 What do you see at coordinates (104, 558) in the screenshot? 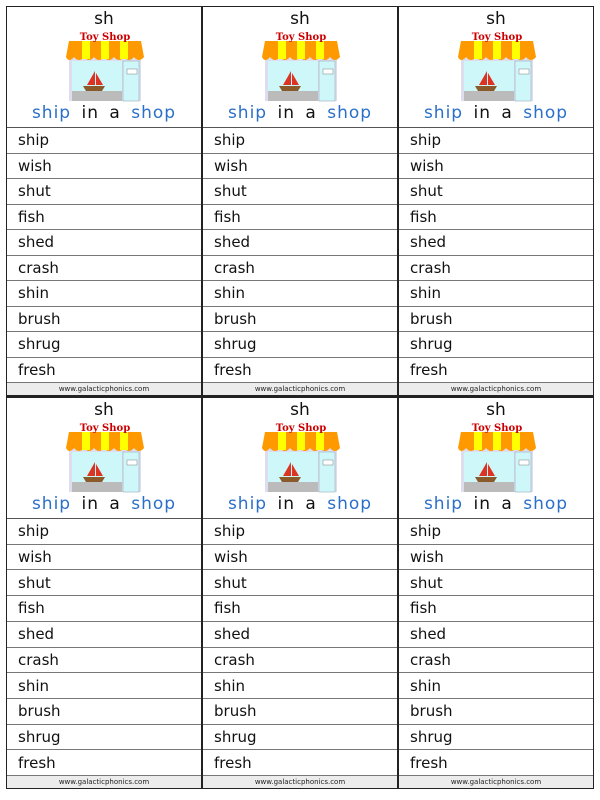
I see `word-row: wish` at bounding box center [104, 558].